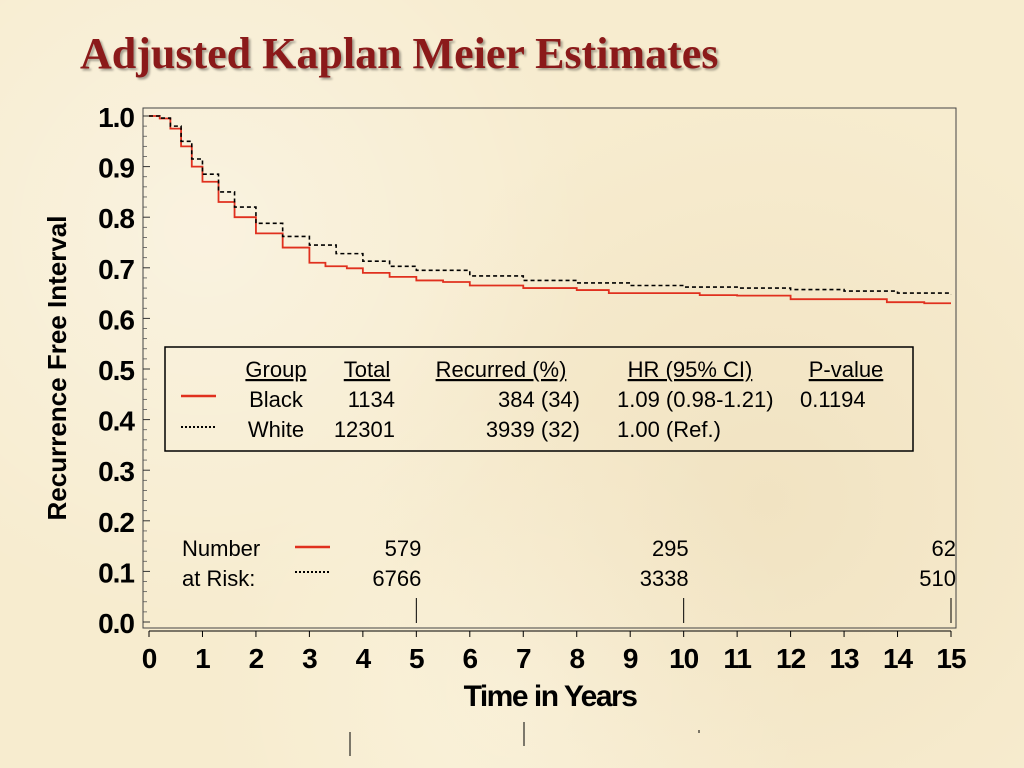  I want to click on legend-group-black: Black, so click(276, 399).